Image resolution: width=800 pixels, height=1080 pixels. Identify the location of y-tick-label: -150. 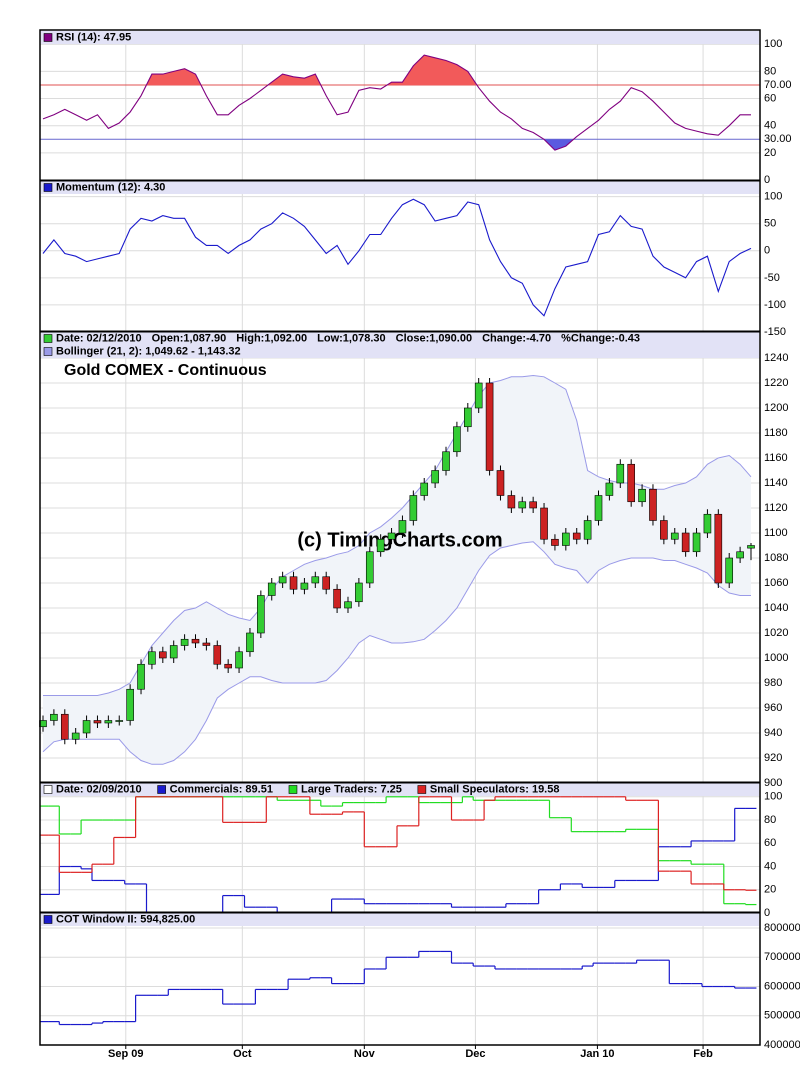
(775, 332).